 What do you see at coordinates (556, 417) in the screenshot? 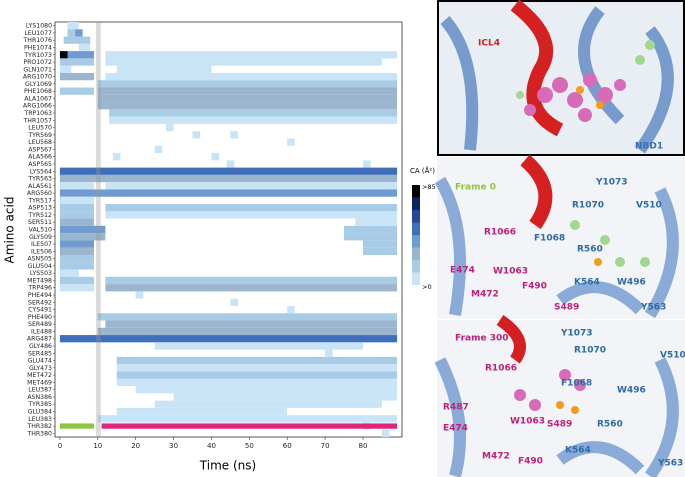
I see `ribbon` at bounding box center [556, 417].